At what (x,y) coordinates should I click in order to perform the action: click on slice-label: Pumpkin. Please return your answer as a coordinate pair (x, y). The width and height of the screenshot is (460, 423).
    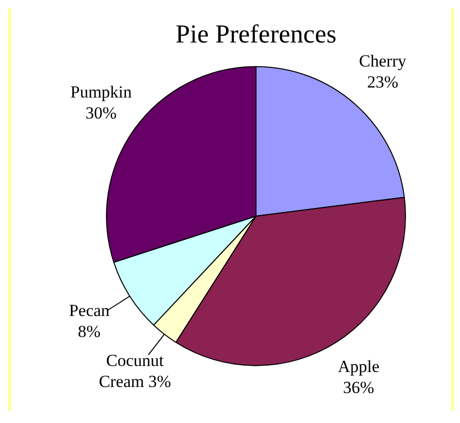
    Looking at the image, I should click on (101, 92).